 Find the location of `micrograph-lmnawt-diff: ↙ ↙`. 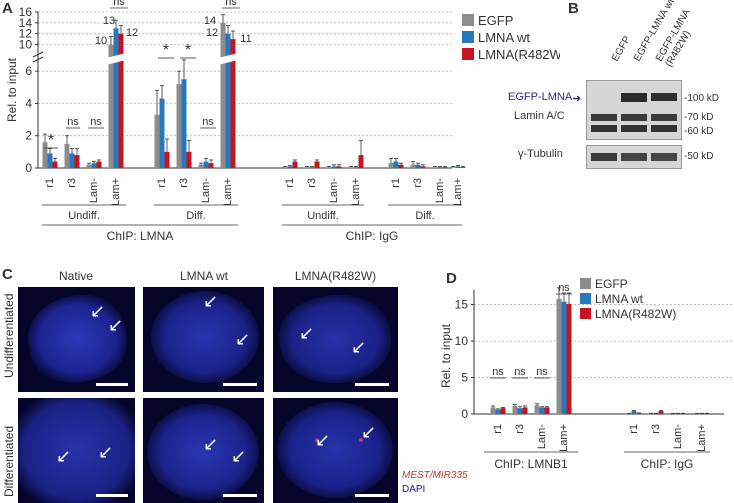

micrograph-lmnawt-diff: ↙ ↙ is located at coordinates (203, 450).